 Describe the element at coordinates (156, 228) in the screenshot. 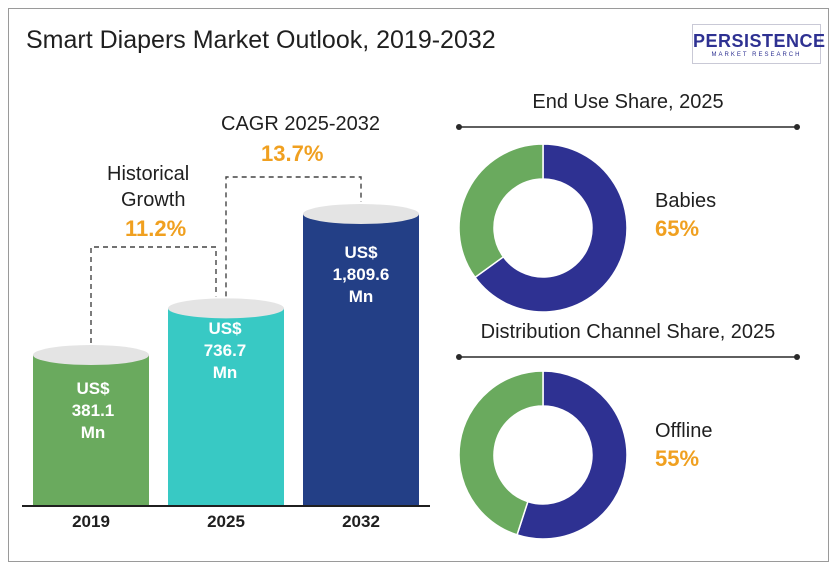

I see `historical-growth-value: 11.2%` at that location.